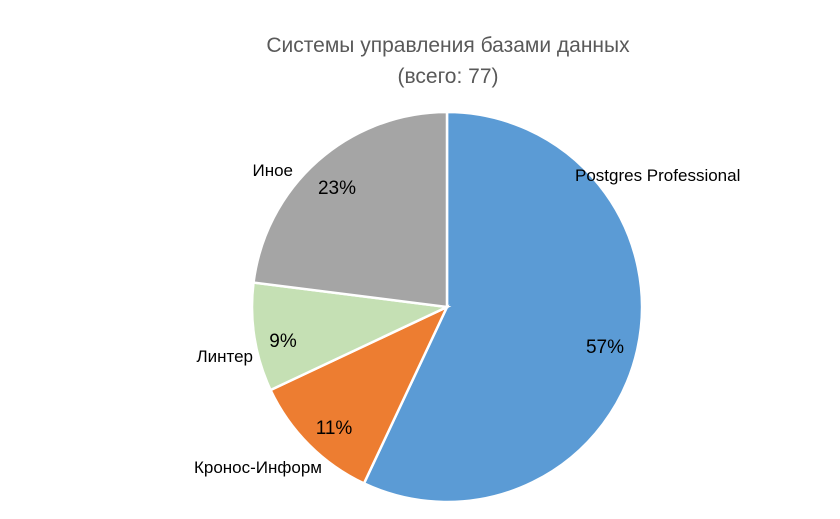  Describe the element at coordinates (258, 467) in the screenshot. I see `slice-category-label: Кронос-Информ` at that location.